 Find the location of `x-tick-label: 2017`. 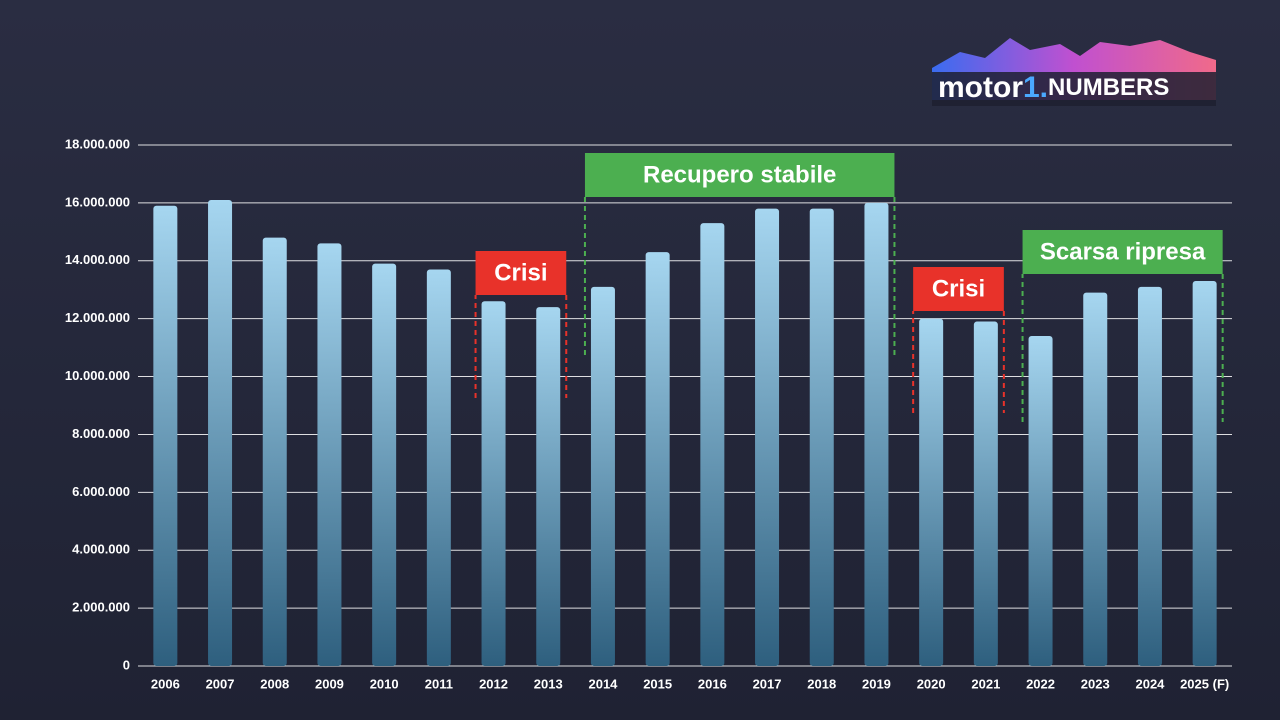

x-tick-label: 2017 is located at coordinates (767, 683).